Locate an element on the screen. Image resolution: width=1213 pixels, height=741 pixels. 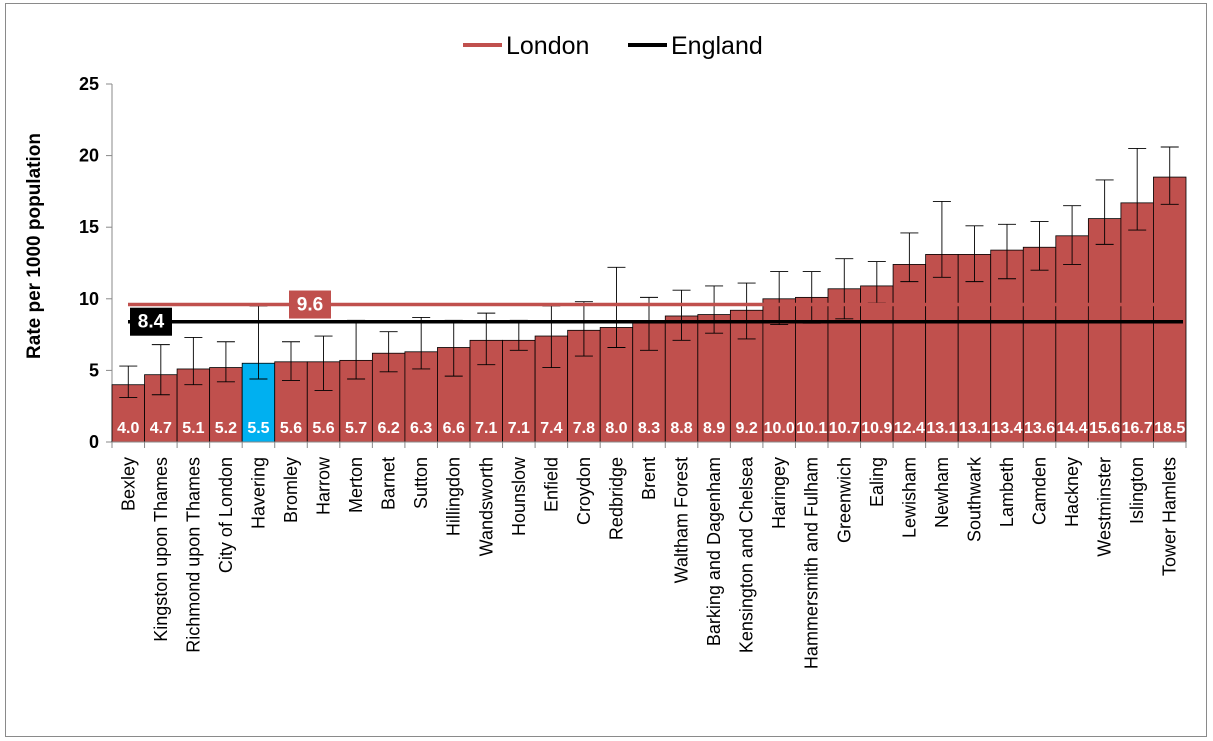
y-tick-label: 5 is located at coordinates (94, 370).